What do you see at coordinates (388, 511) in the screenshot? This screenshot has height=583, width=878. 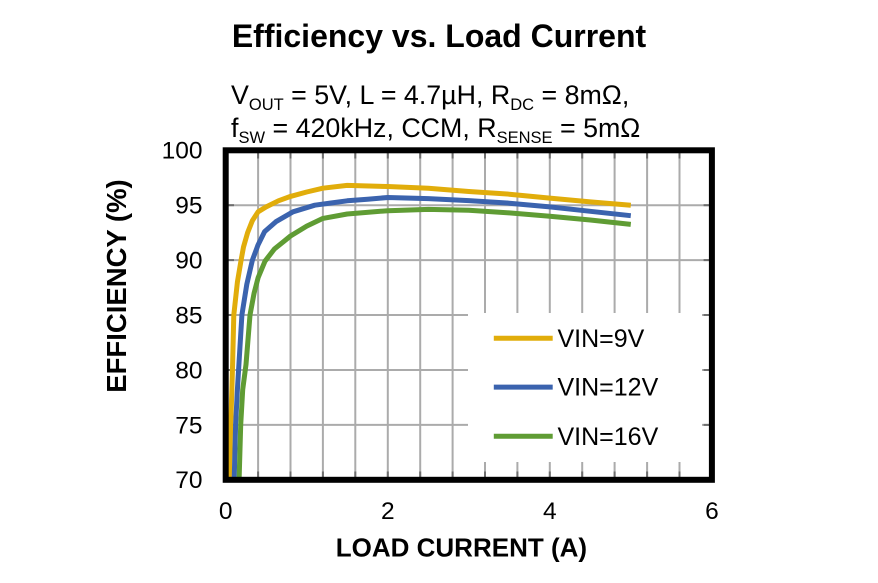 I see `svg-text: 2` at bounding box center [388, 511].